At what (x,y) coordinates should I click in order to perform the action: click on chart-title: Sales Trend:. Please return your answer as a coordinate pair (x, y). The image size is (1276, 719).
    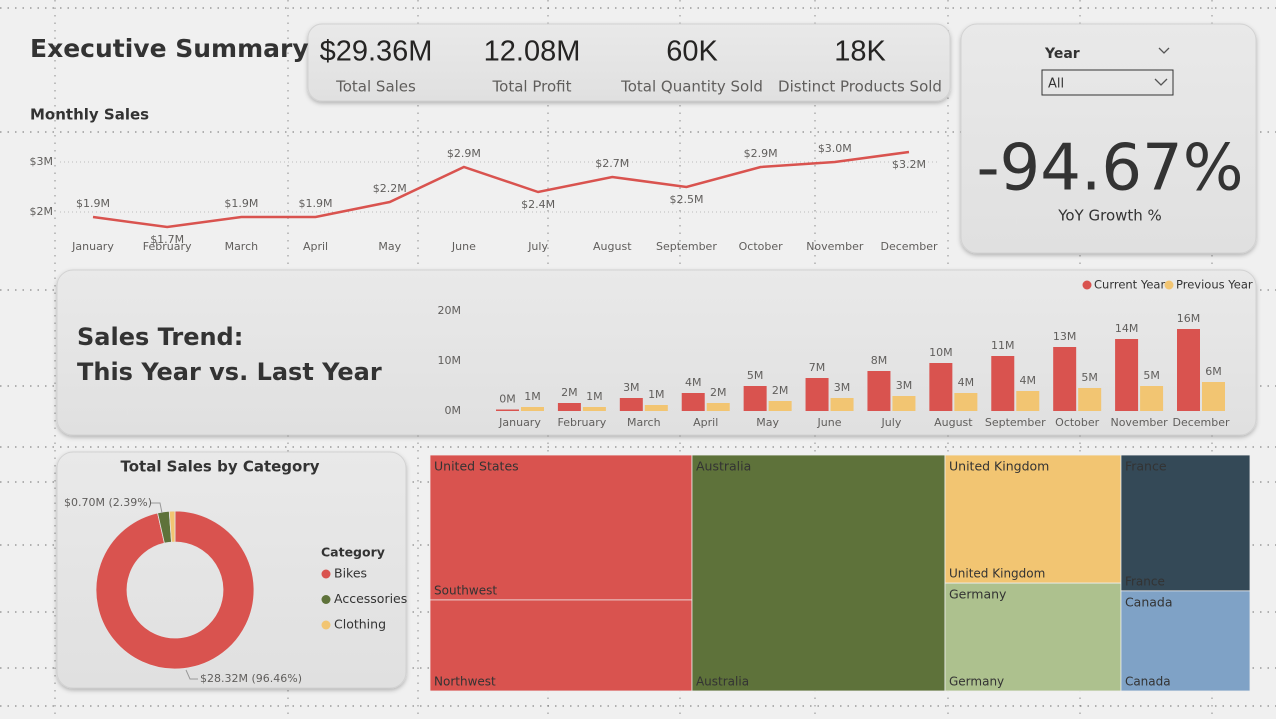
    Looking at the image, I should click on (160, 337).